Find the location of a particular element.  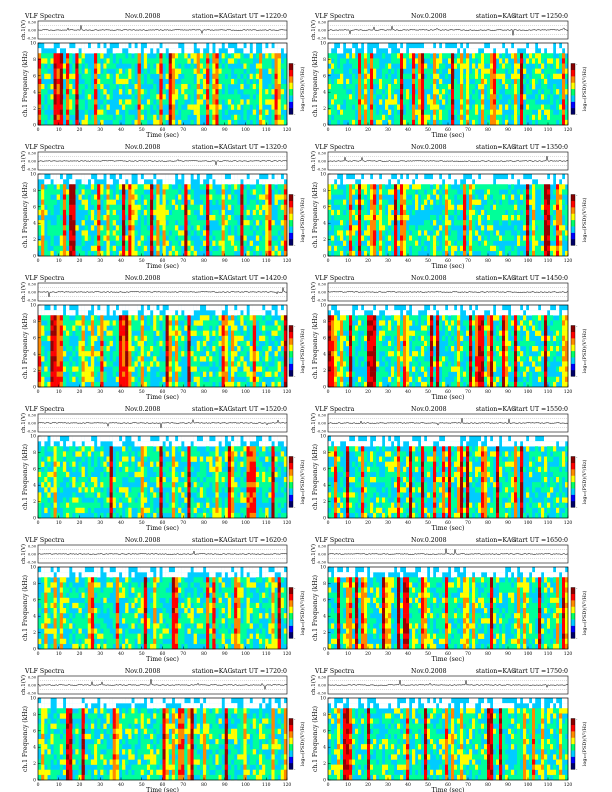

x-tick-label: 10 is located at coordinates (59, 785).